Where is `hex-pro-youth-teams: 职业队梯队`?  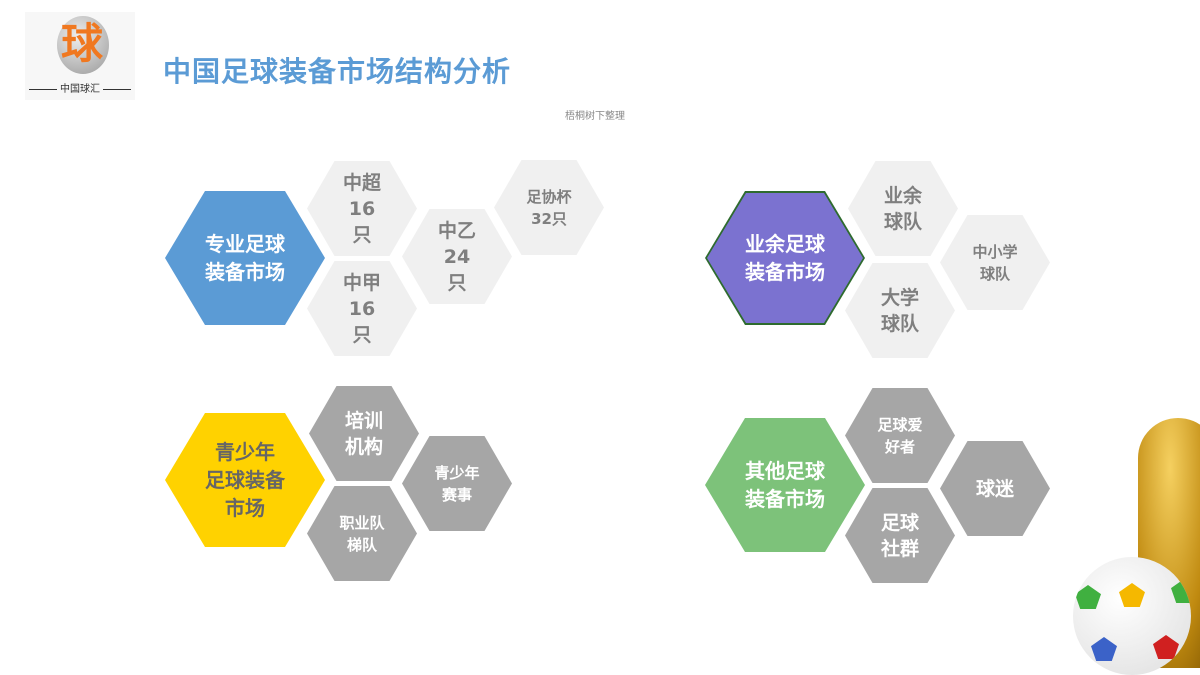 hex-pro-youth-teams: 职业队梯队 is located at coordinates (362, 533).